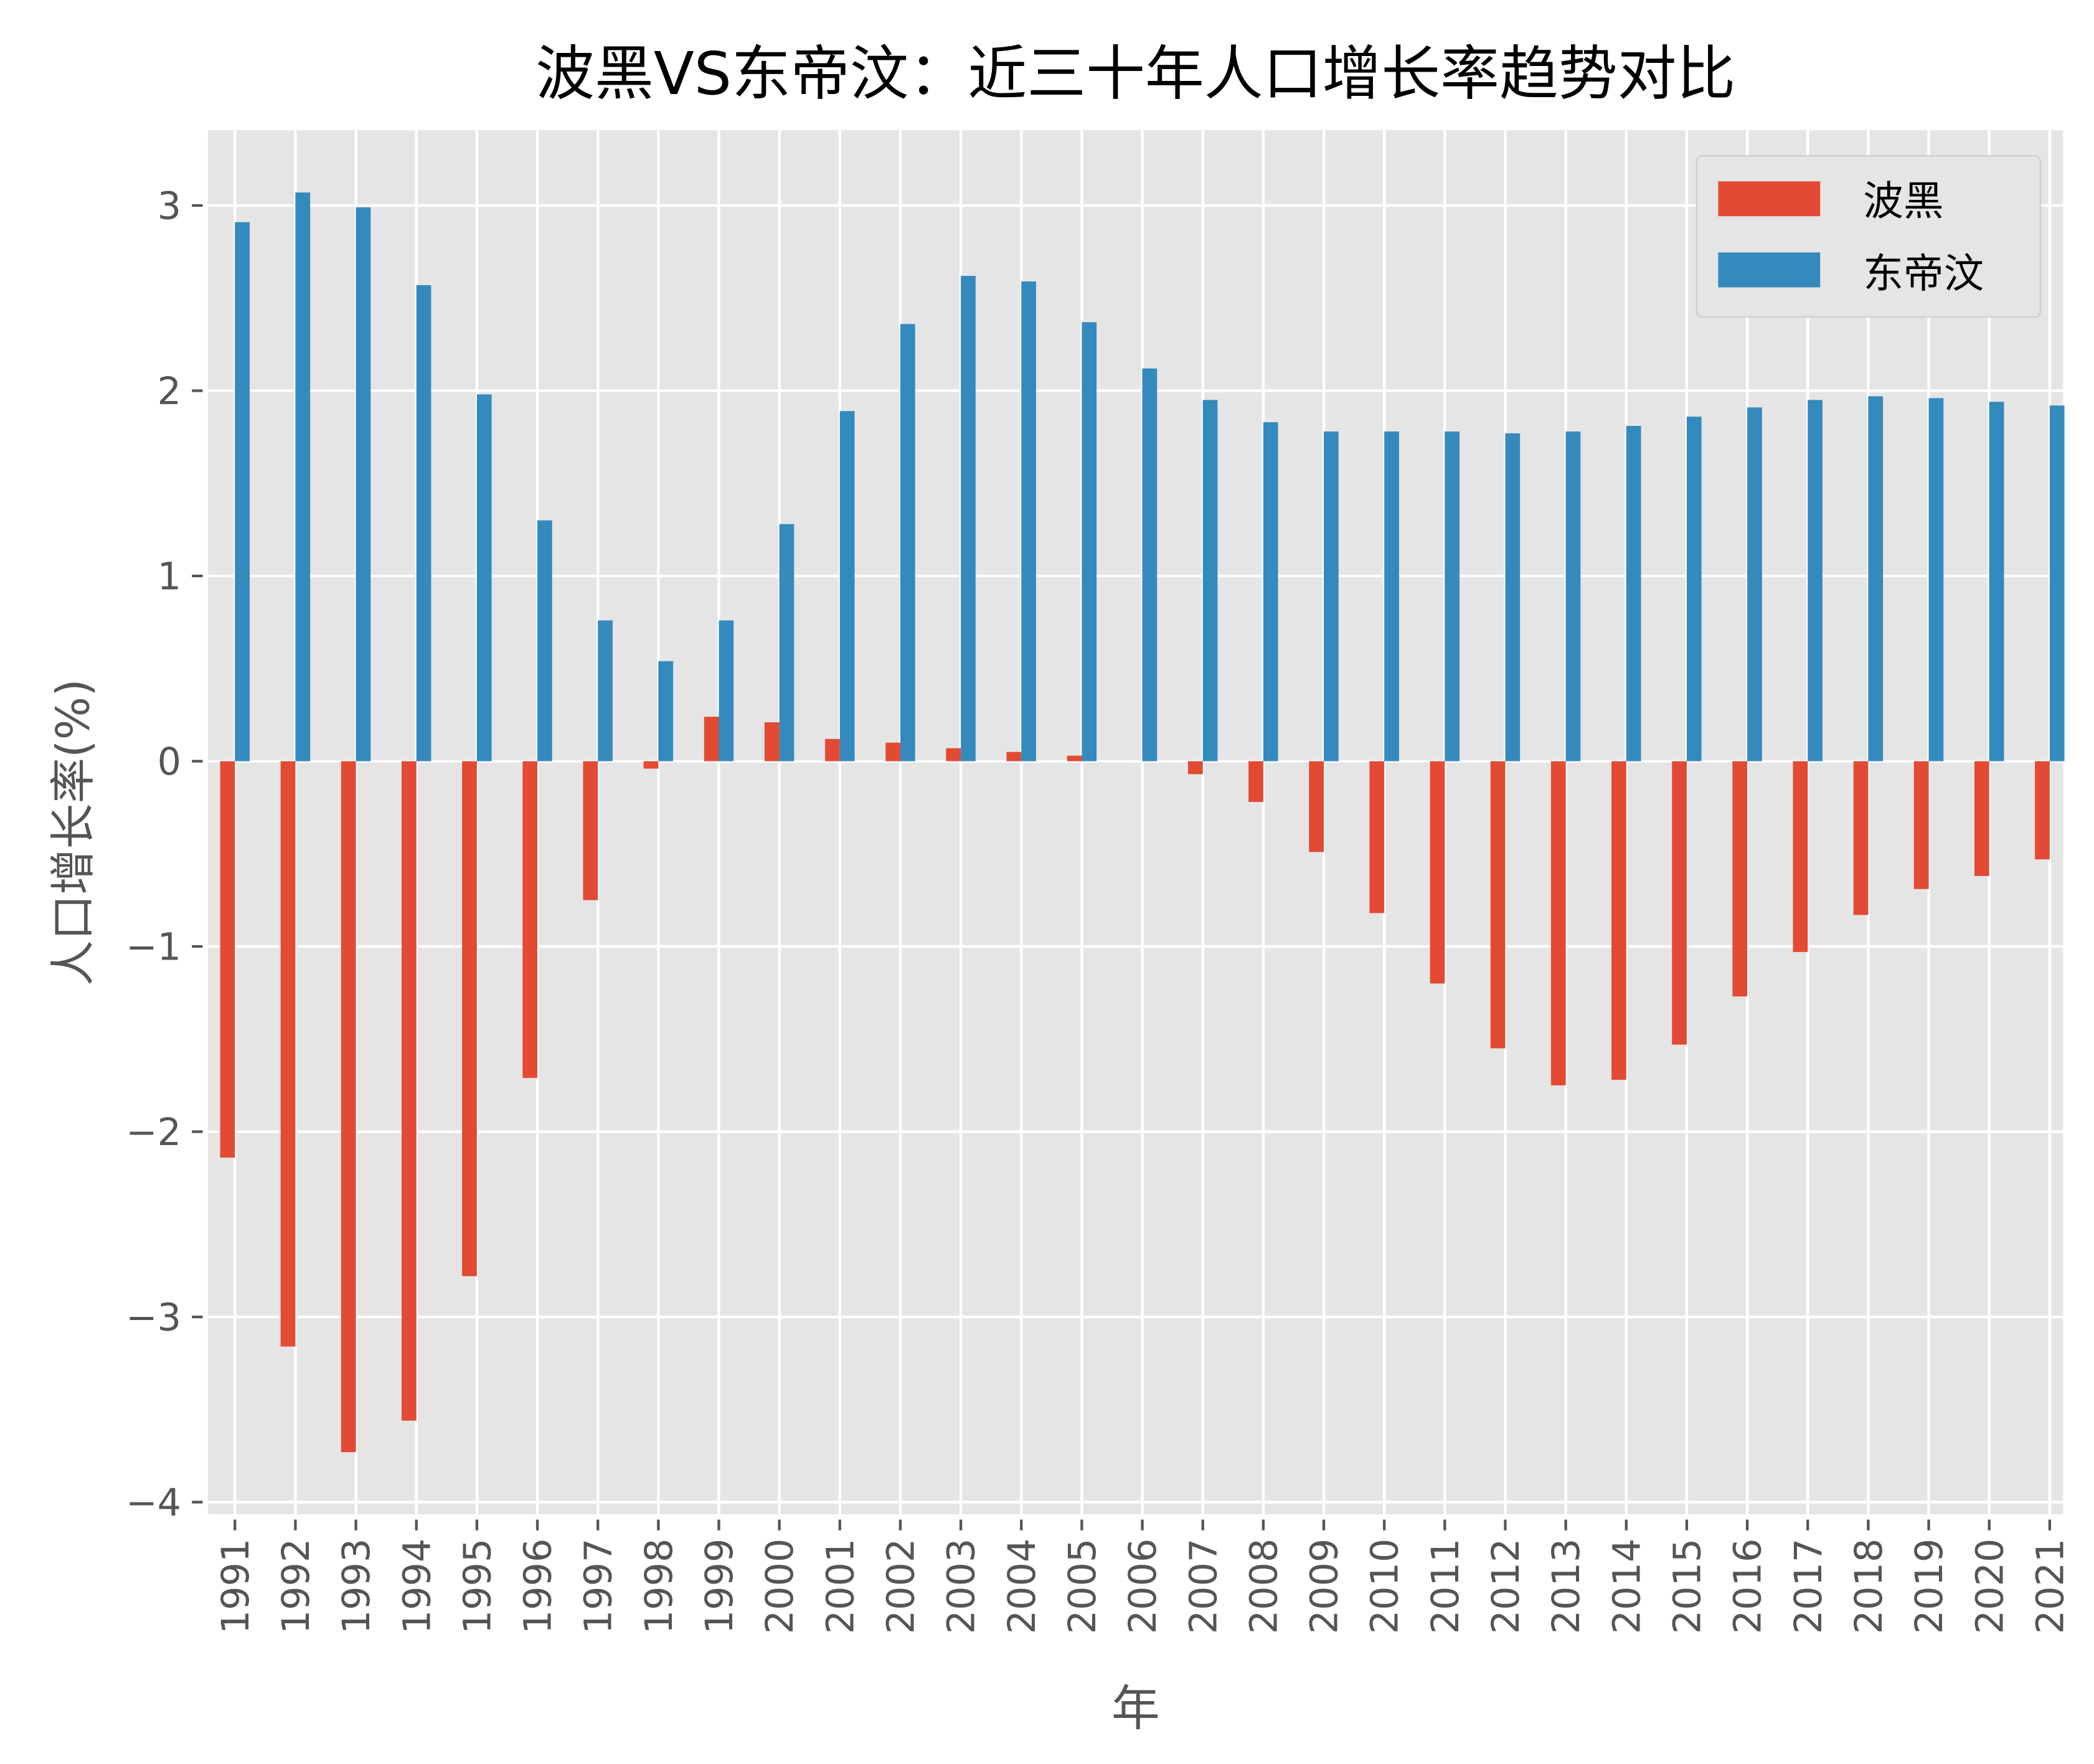 The width and height of the screenshot is (2094, 1764). I want to click on legend-swatch-timor, so click(1769, 270).